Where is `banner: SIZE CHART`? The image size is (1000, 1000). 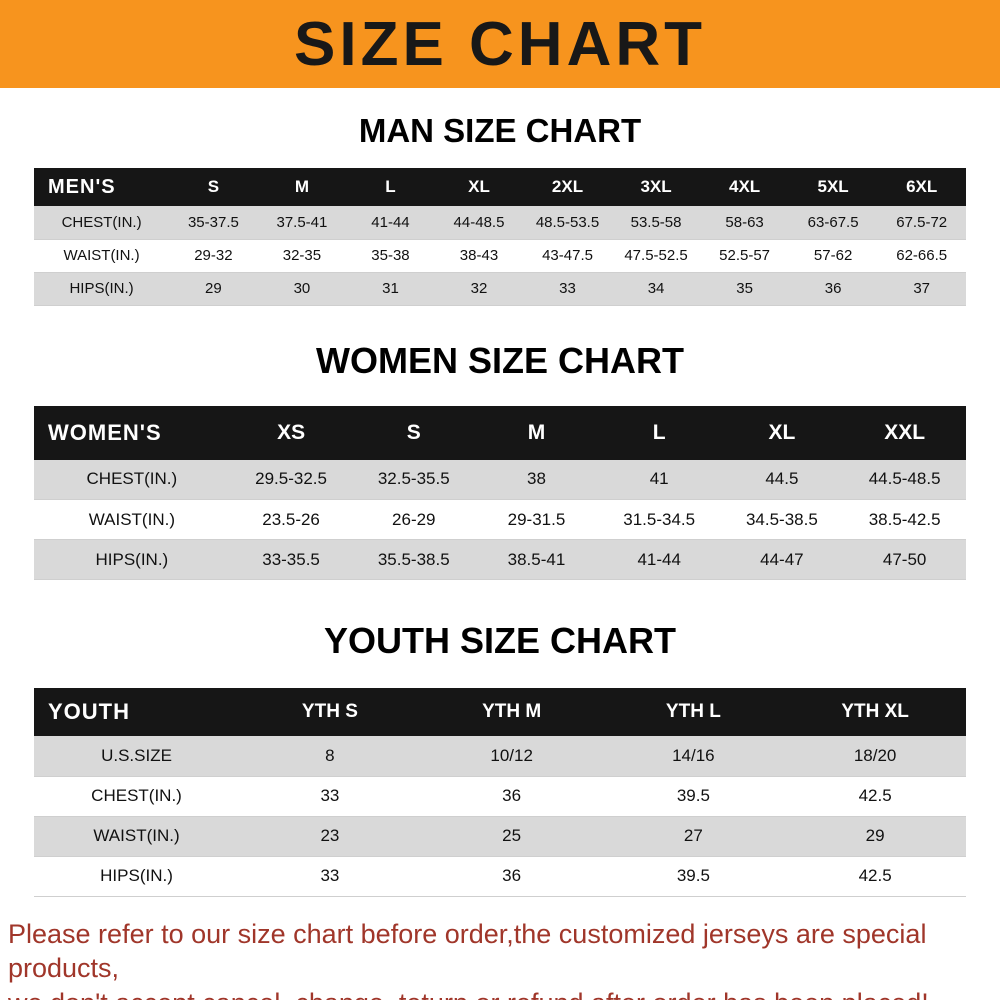 banner: SIZE CHART is located at coordinates (500, 44).